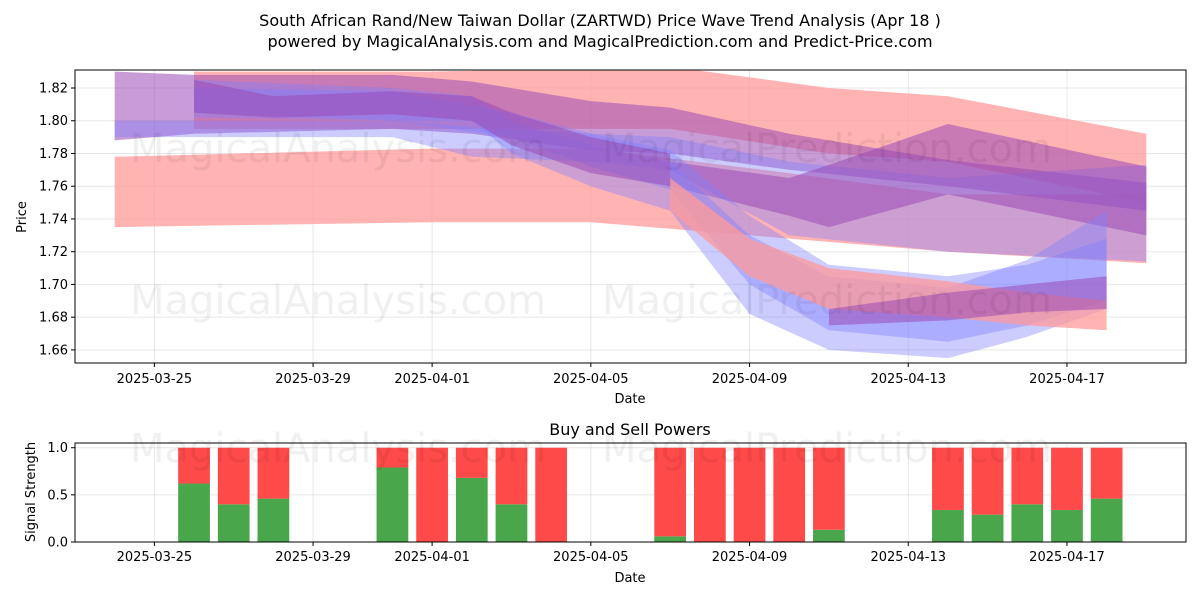  I want to click on price-y-tick-label-6: 1.78, so click(53, 154).